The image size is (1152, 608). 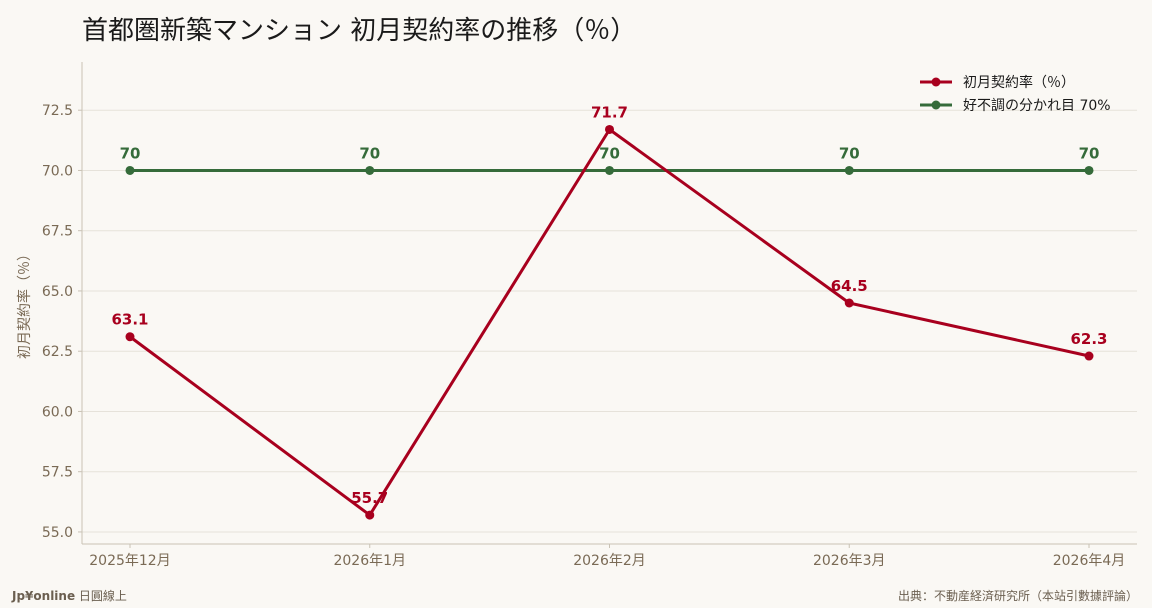 I want to click on y-tick-label: 62.5, so click(x=57, y=352).